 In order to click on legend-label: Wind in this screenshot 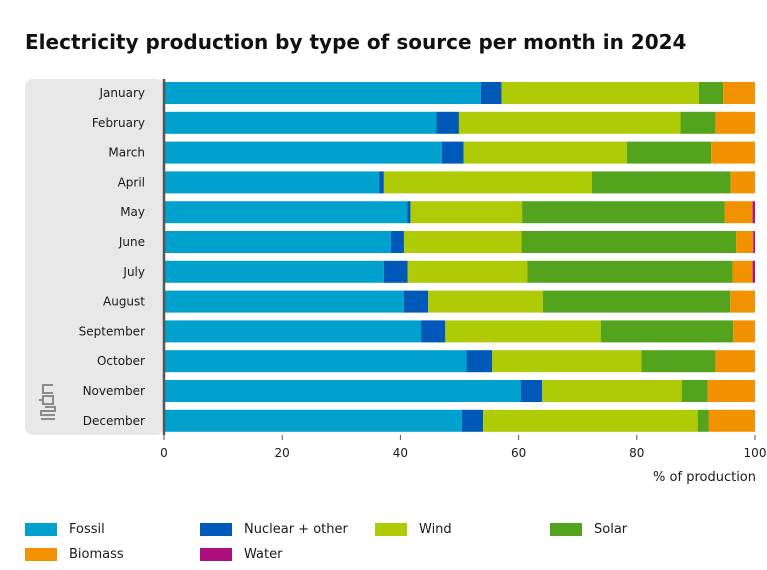, I will do `click(435, 529)`.